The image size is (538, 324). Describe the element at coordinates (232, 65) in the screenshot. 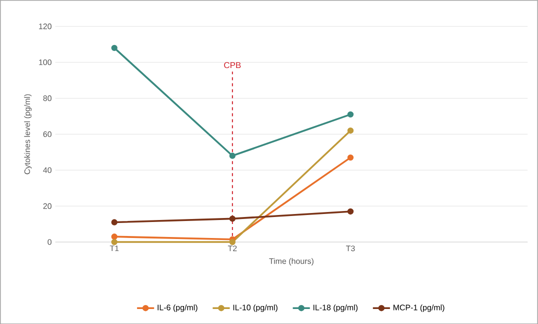

I see `ref-line-label: CPB` at that location.